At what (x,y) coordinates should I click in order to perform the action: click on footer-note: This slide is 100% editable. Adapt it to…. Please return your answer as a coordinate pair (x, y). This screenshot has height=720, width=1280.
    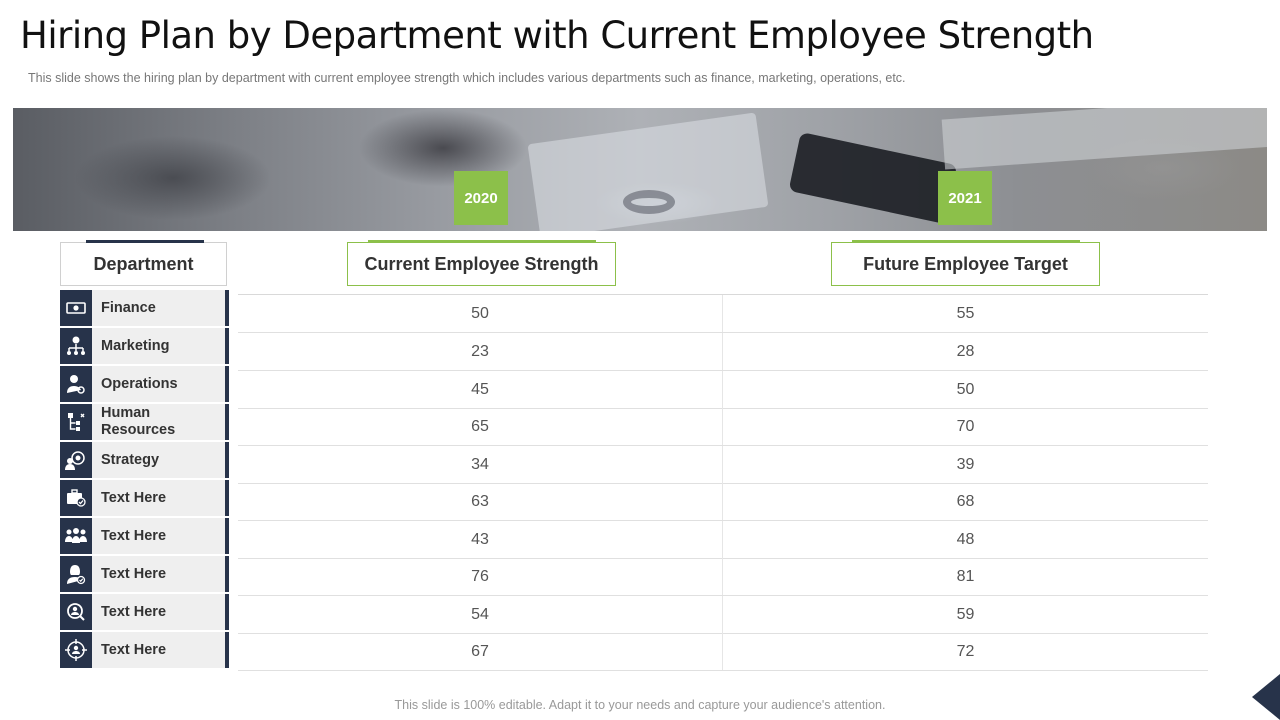
    Looking at the image, I should click on (640, 705).